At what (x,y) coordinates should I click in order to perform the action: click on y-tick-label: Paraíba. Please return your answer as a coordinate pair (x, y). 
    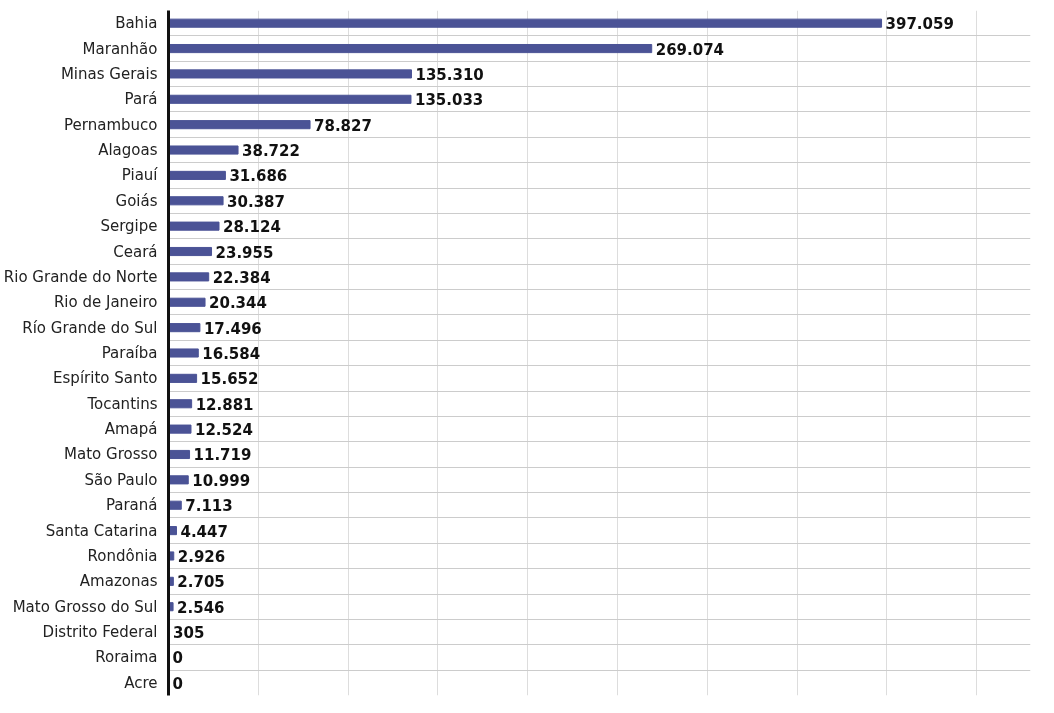
    Looking at the image, I should click on (129, 353).